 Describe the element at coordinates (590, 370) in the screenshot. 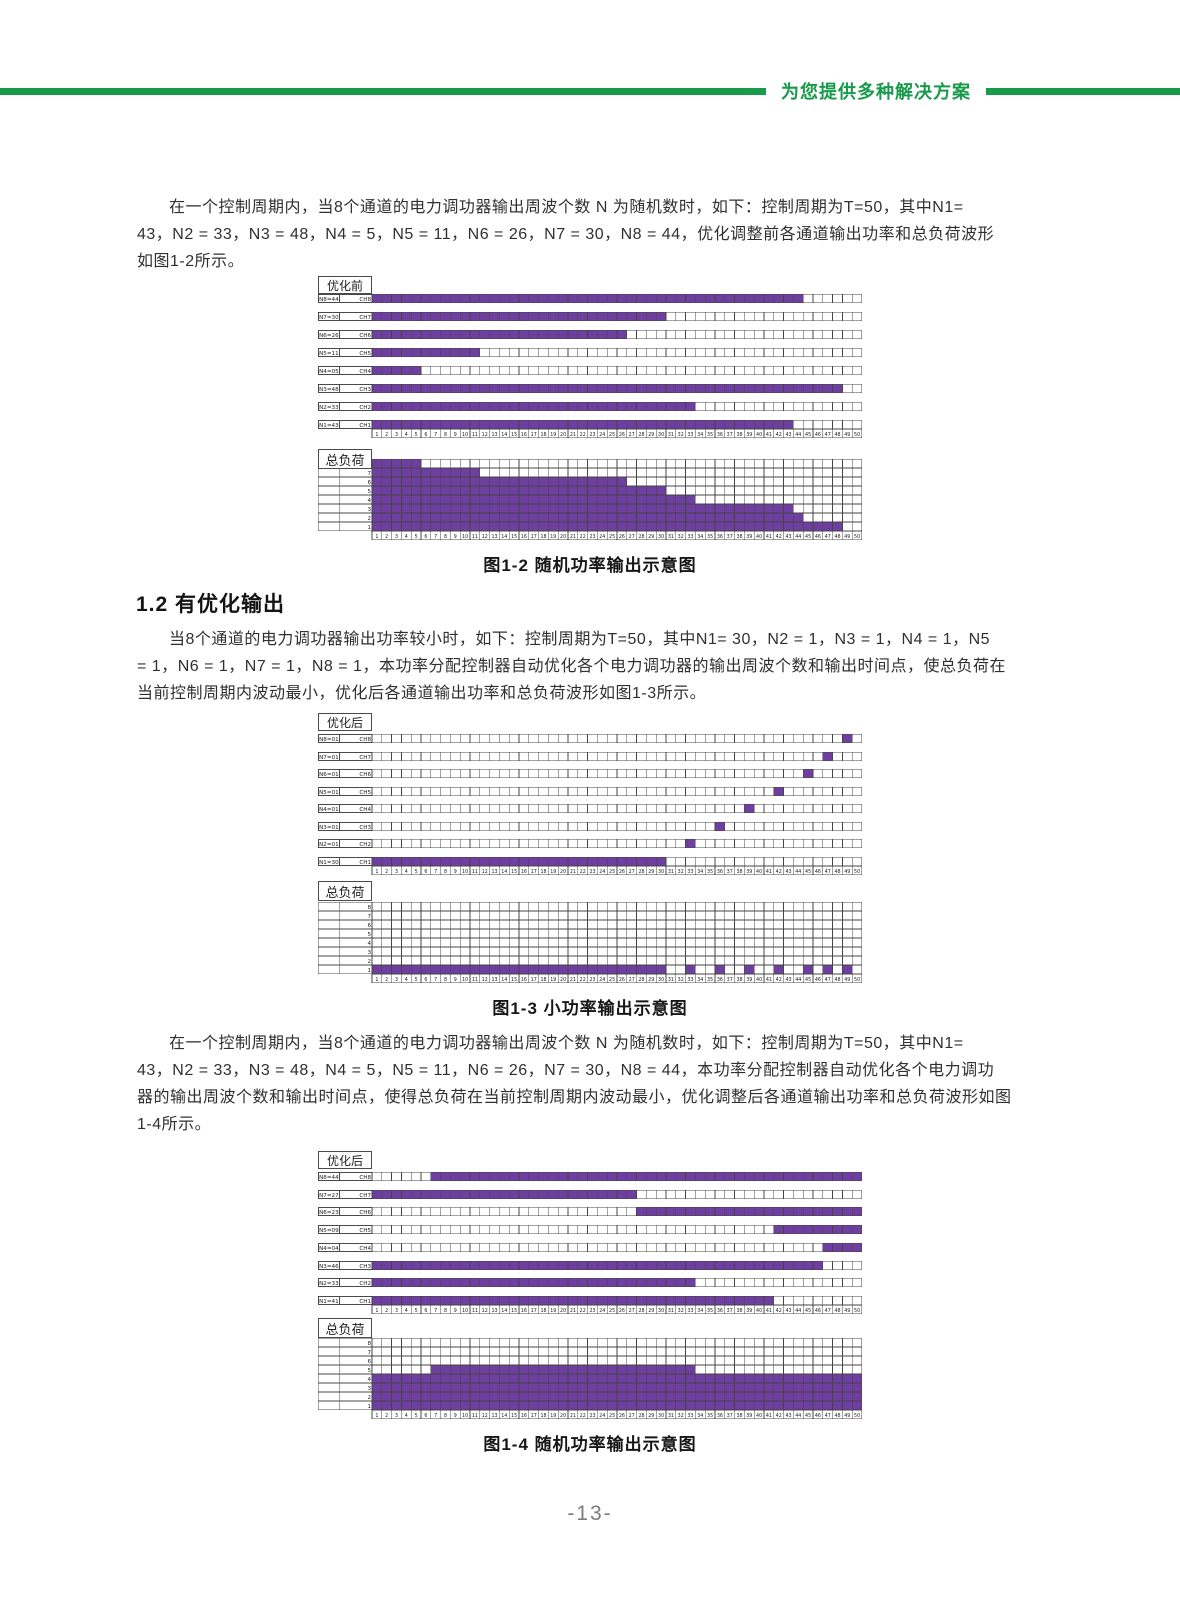

I see `channel-row-CH4: N4=05 CH4` at that location.